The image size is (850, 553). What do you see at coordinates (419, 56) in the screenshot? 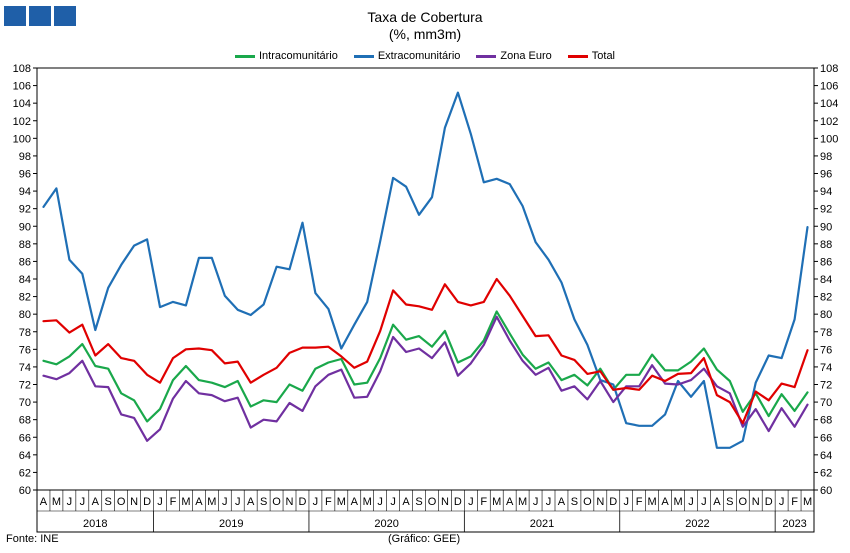
I see `legend-label: Extracomunitário` at bounding box center [419, 56].